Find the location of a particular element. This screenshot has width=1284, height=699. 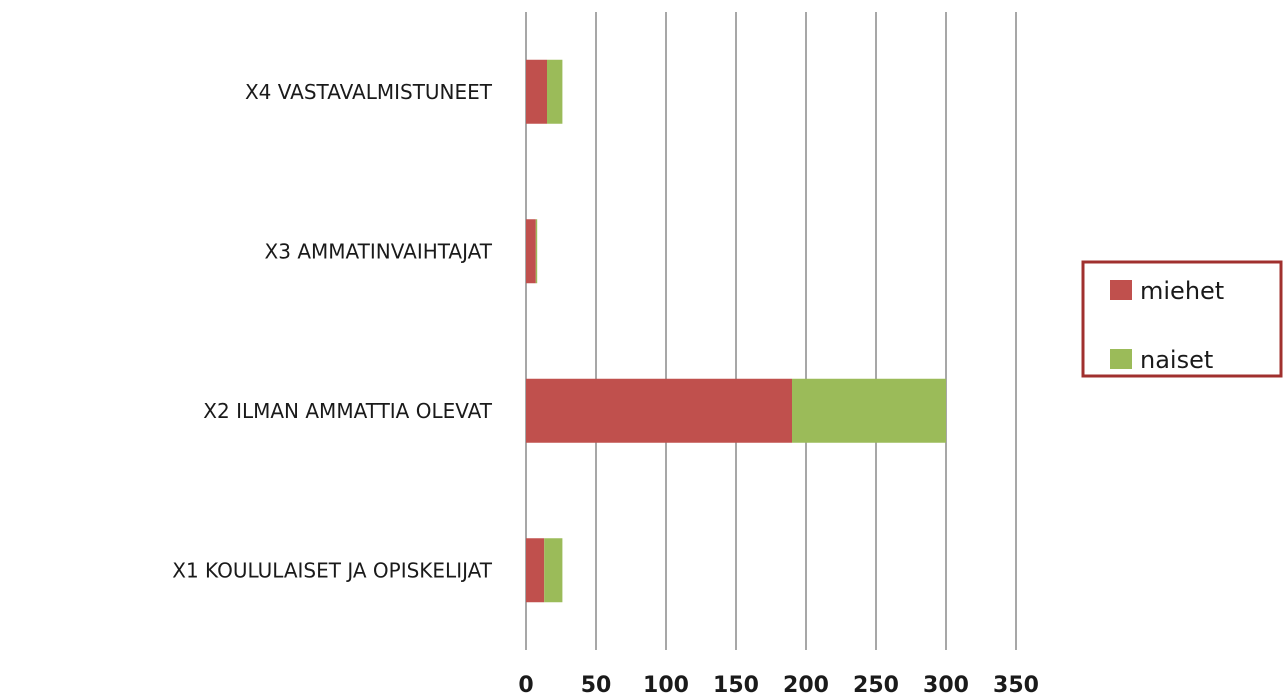

x-tick-label: 0 is located at coordinates (525, 685).